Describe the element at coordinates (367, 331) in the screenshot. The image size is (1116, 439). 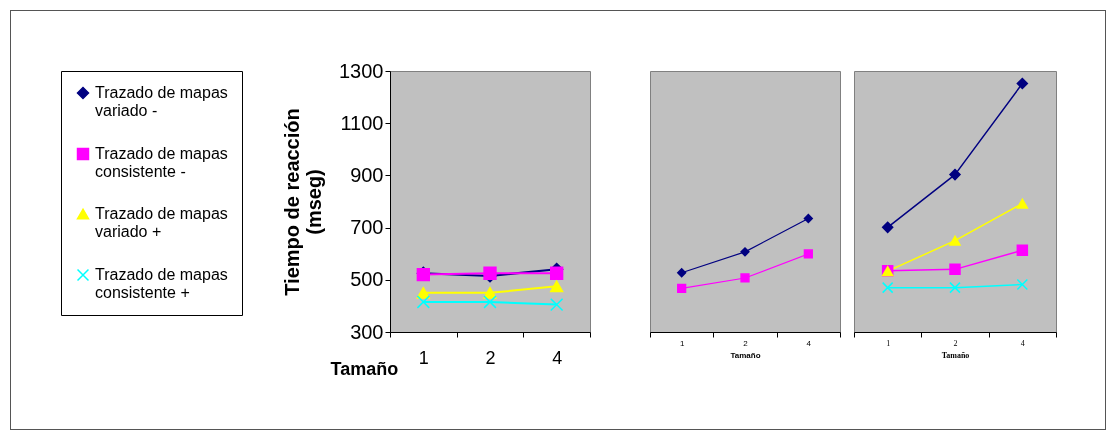
I see `y-tick-label: 300` at that location.